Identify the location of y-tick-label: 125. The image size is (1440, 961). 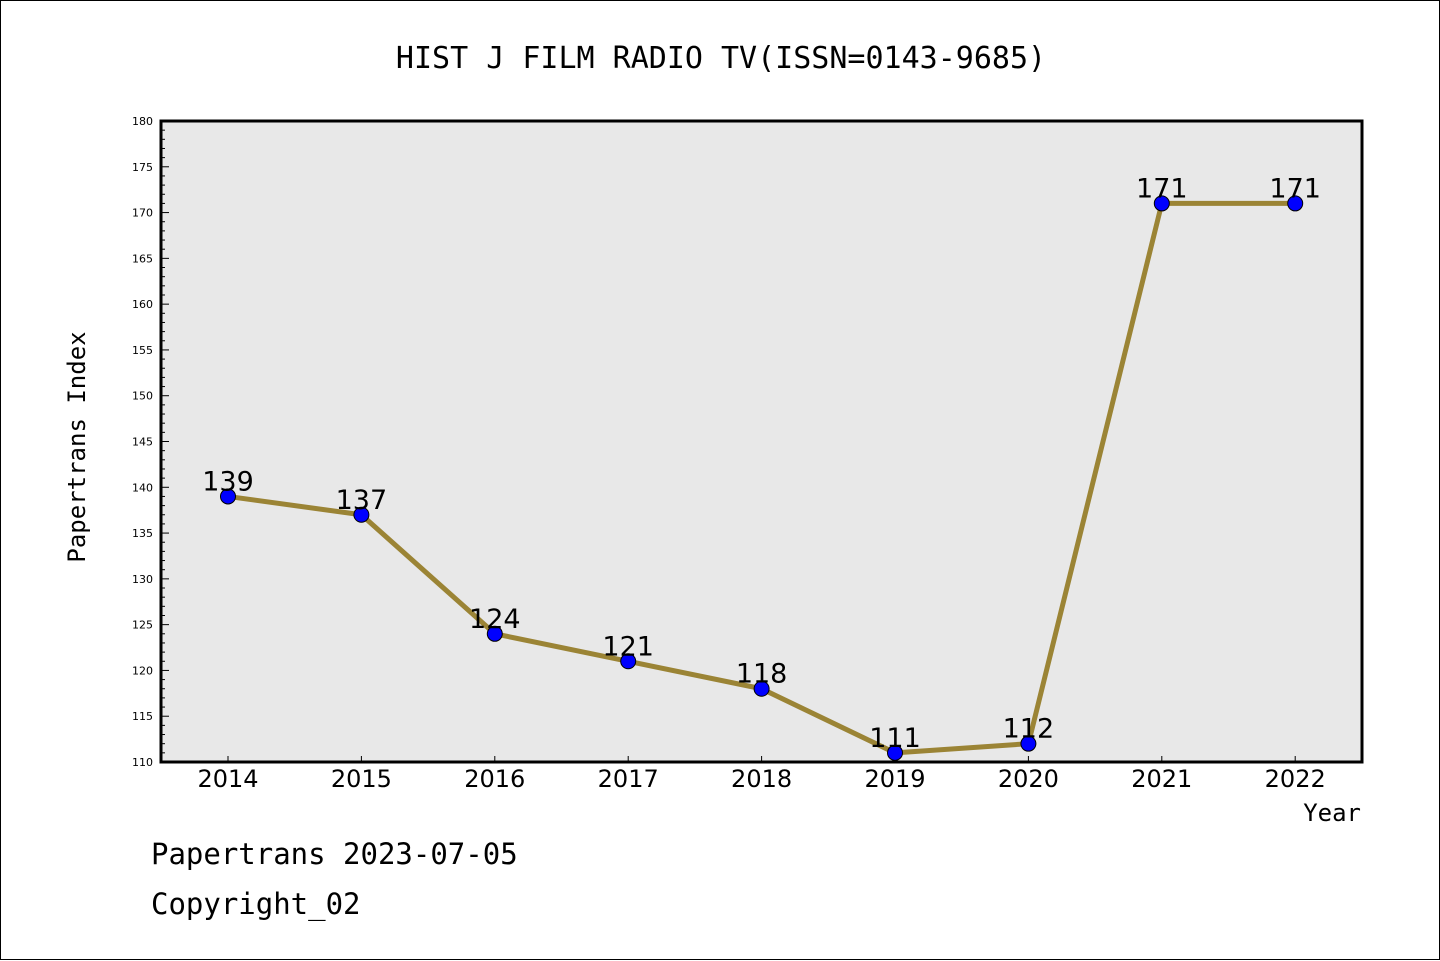
(142, 625).